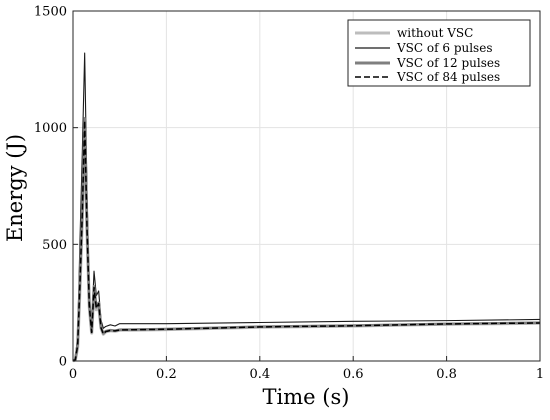 The height and width of the screenshot is (420, 550). Describe the element at coordinates (444, 48) in the screenshot. I see `legend-label-vsc-6: VSC of 6 pulses` at that location.